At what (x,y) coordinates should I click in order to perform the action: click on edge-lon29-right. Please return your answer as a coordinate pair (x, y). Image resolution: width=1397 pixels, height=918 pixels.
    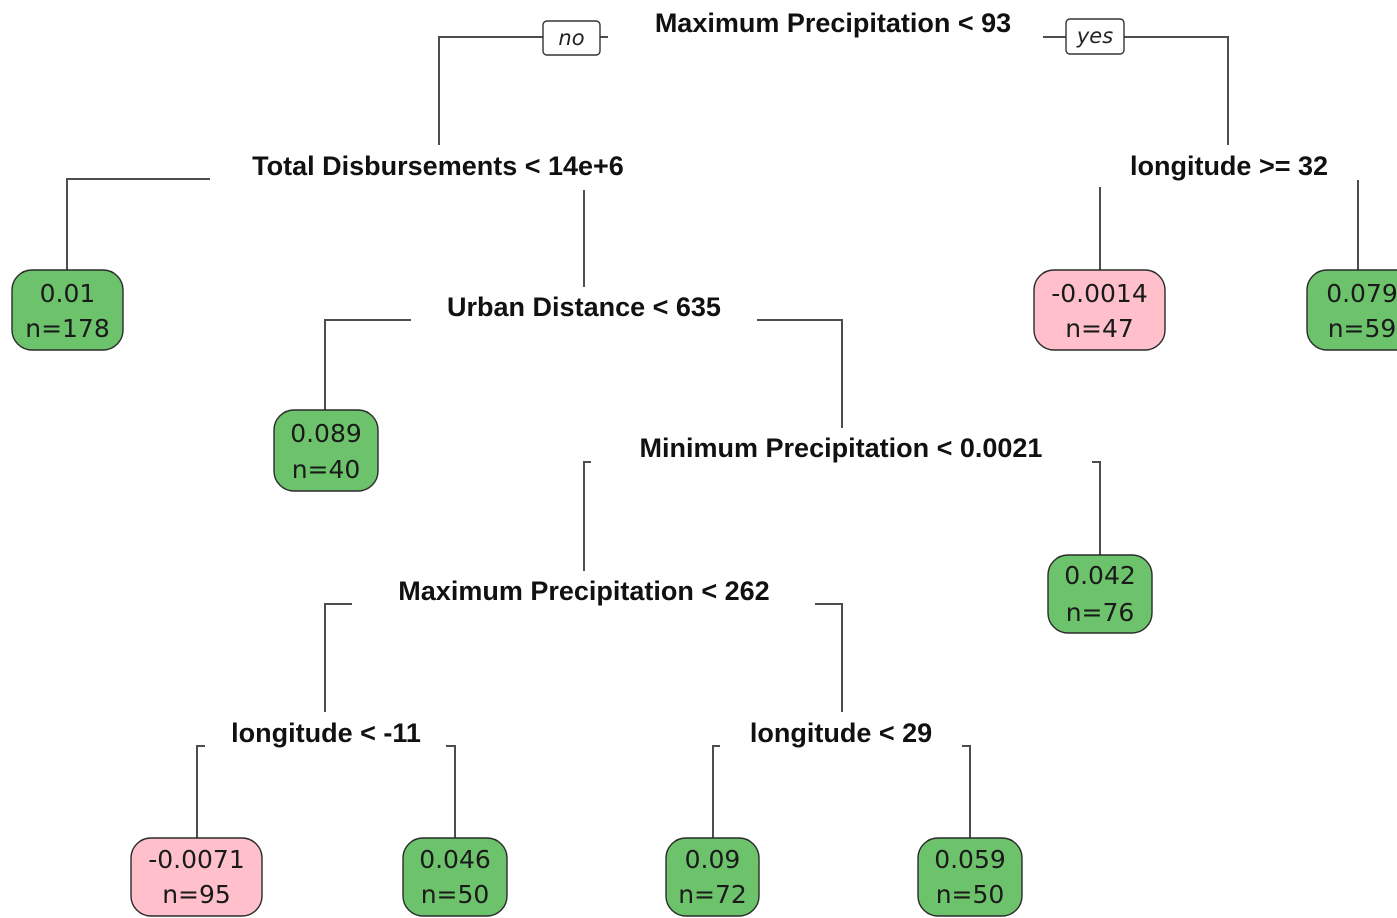
    Looking at the image, I should click on (966, 791).